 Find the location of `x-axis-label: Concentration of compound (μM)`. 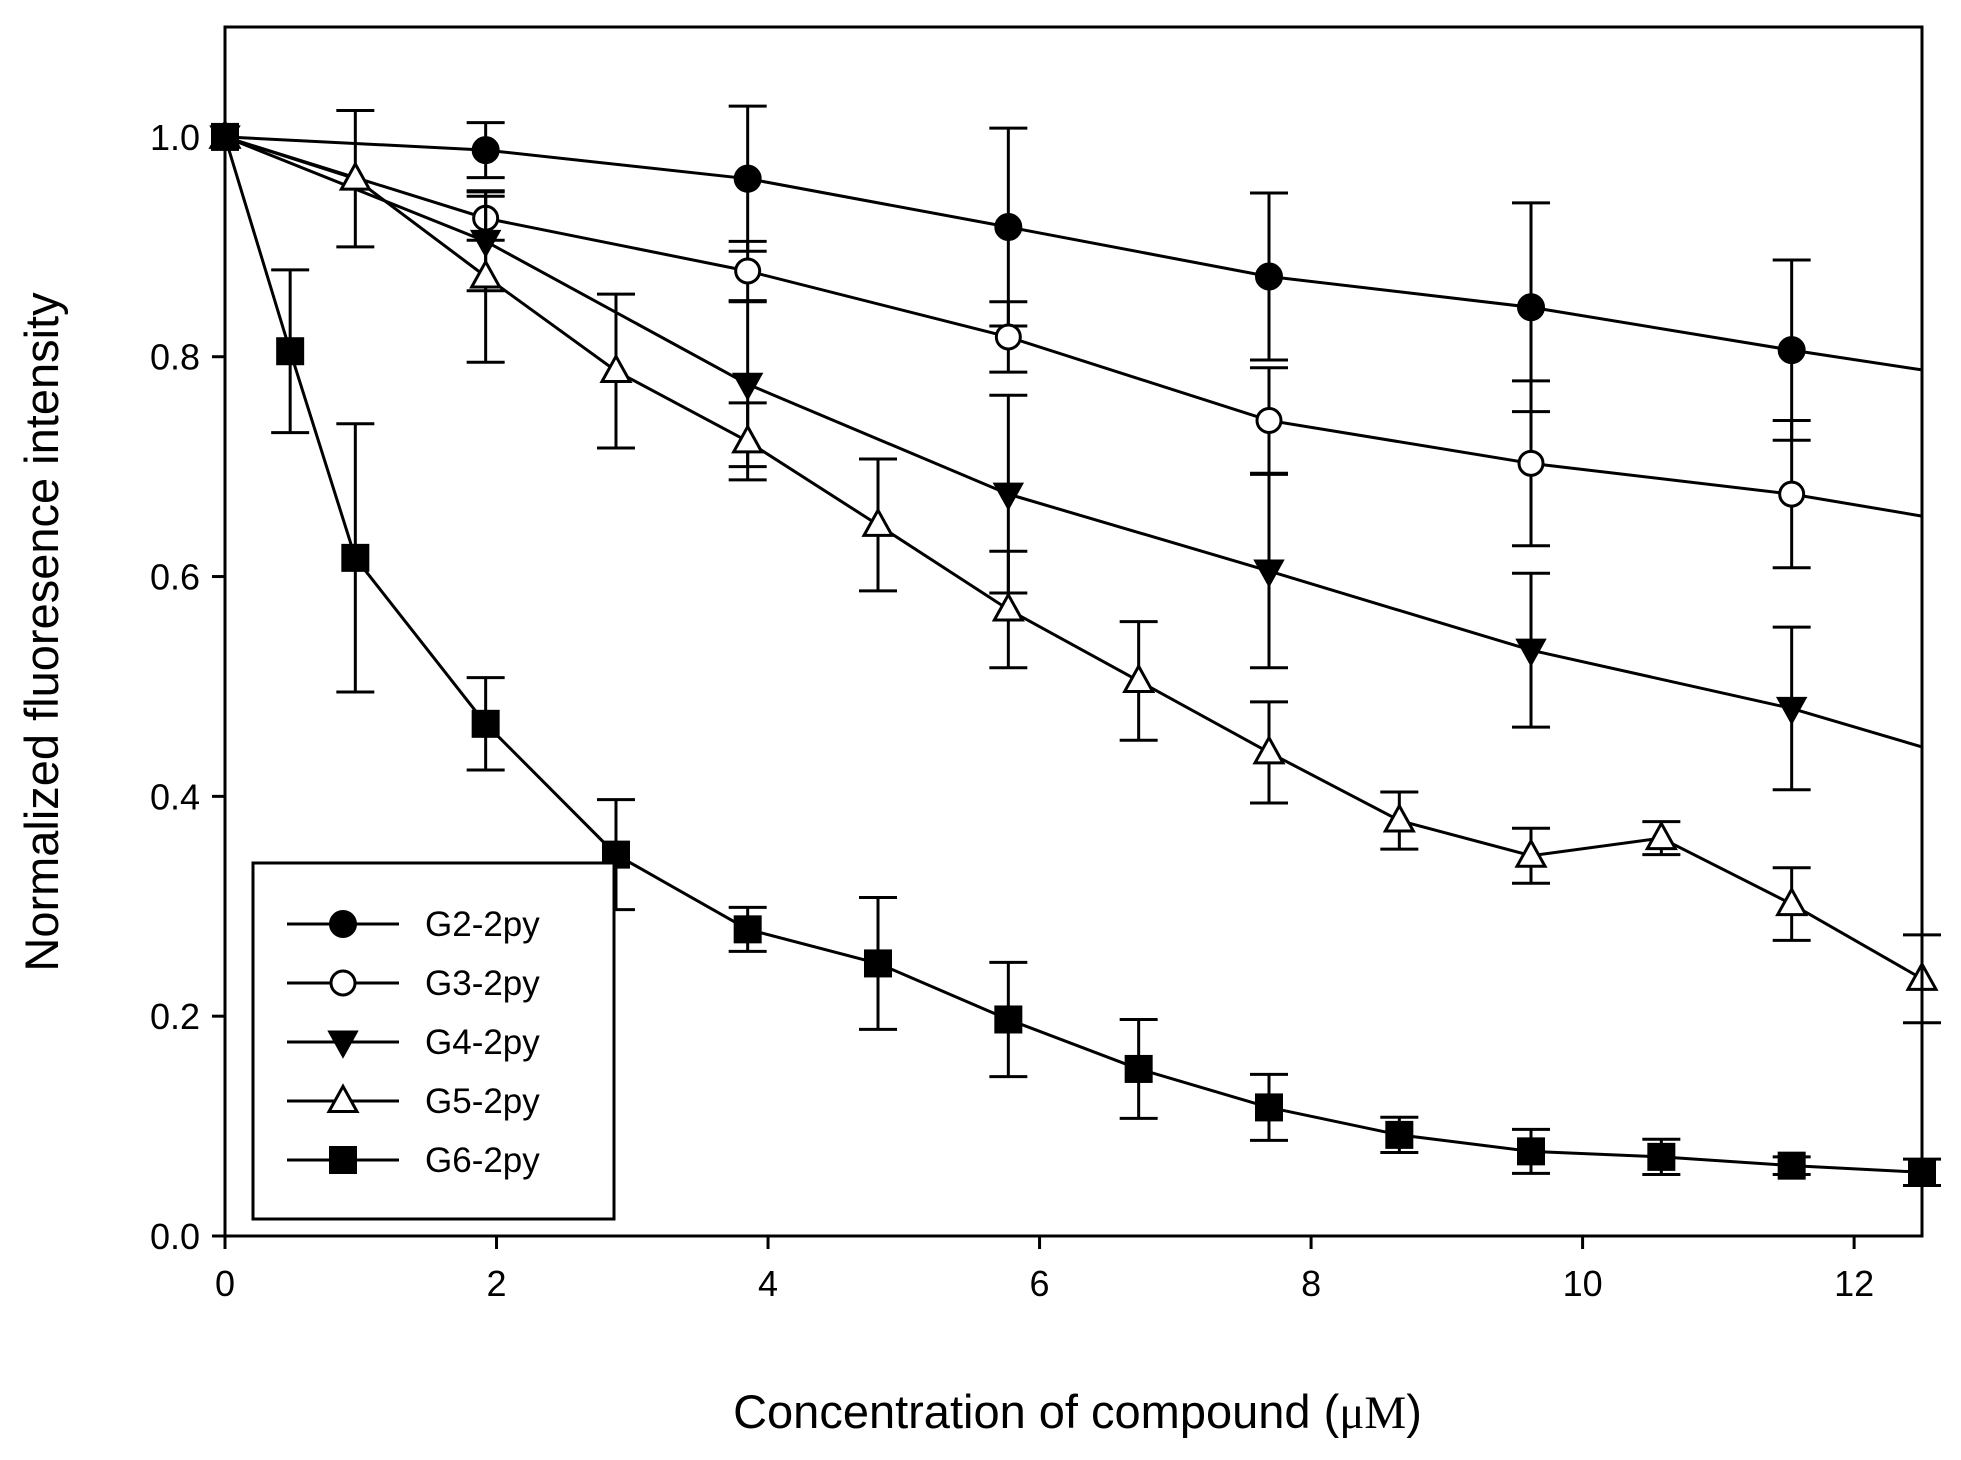

x-axis-label: Concentration of compound (μM) is located at coordinates (1077, 1412).